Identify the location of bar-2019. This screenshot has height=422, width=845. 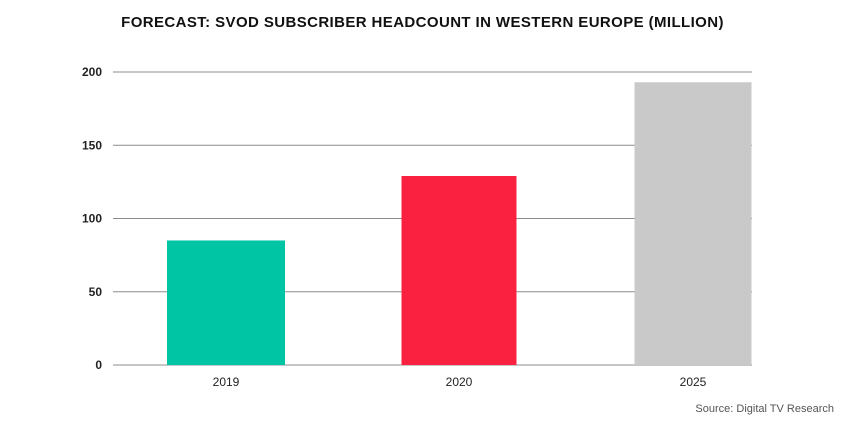
(226, 302).